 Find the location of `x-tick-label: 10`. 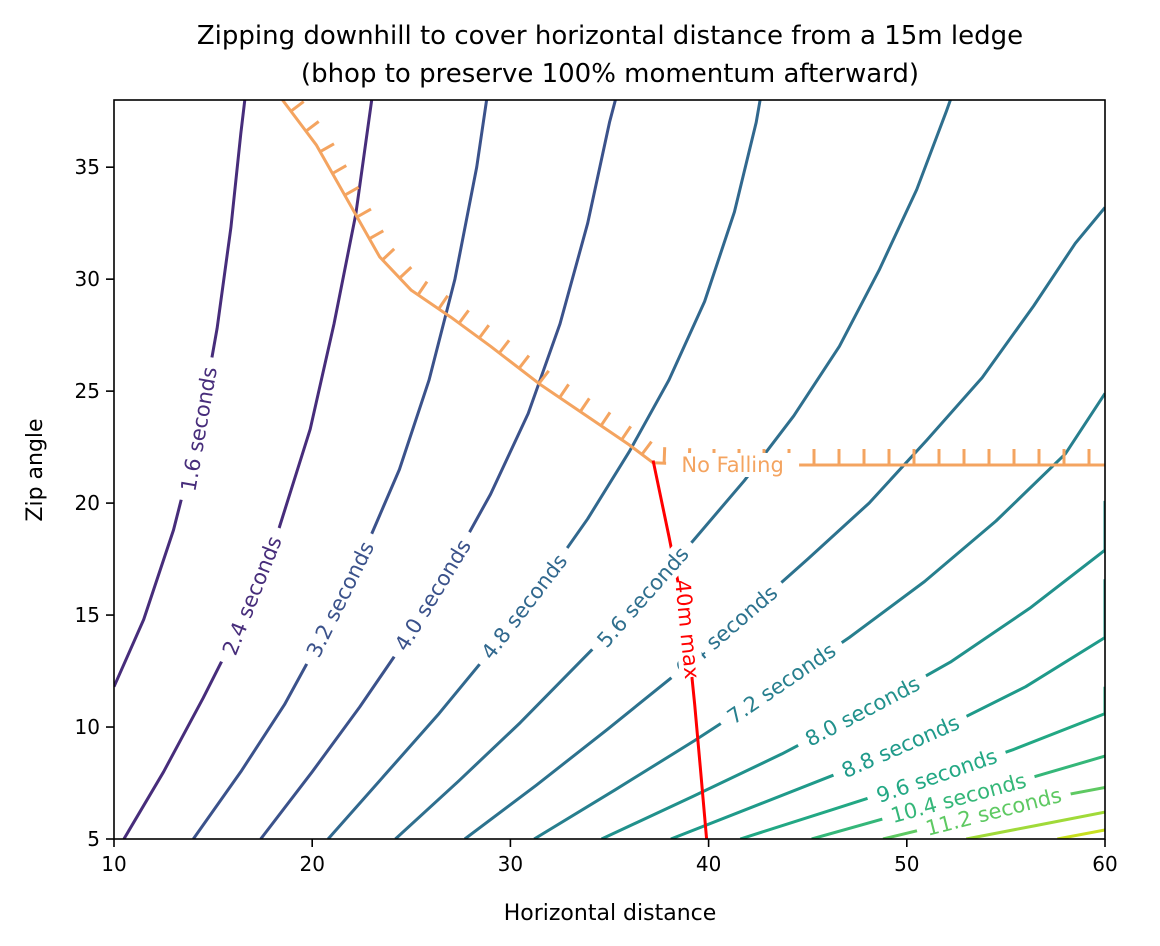

x-tick-label: 10 is located at coordinates (113, 864).